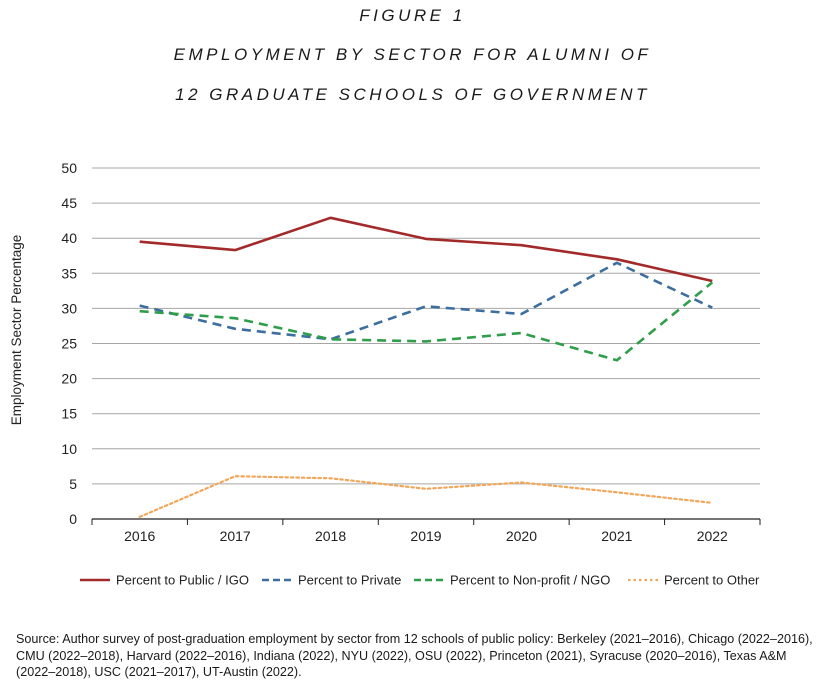 The height and width of the screenshot is (689, 825). I want to click on y-tick-label: 10, so click(69, 449).